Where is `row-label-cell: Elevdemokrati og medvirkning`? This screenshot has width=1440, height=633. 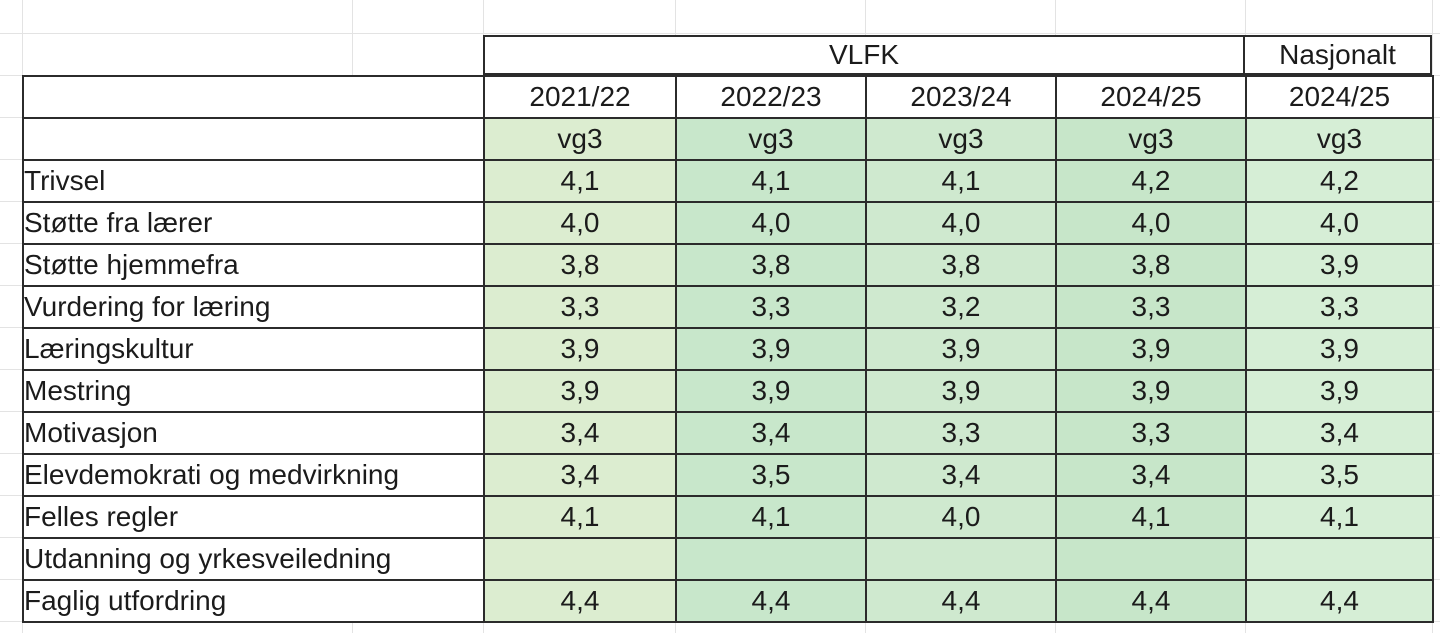 row-label-cell: Elevdemokrati og medvirkning is located at coordinates (253, 475).